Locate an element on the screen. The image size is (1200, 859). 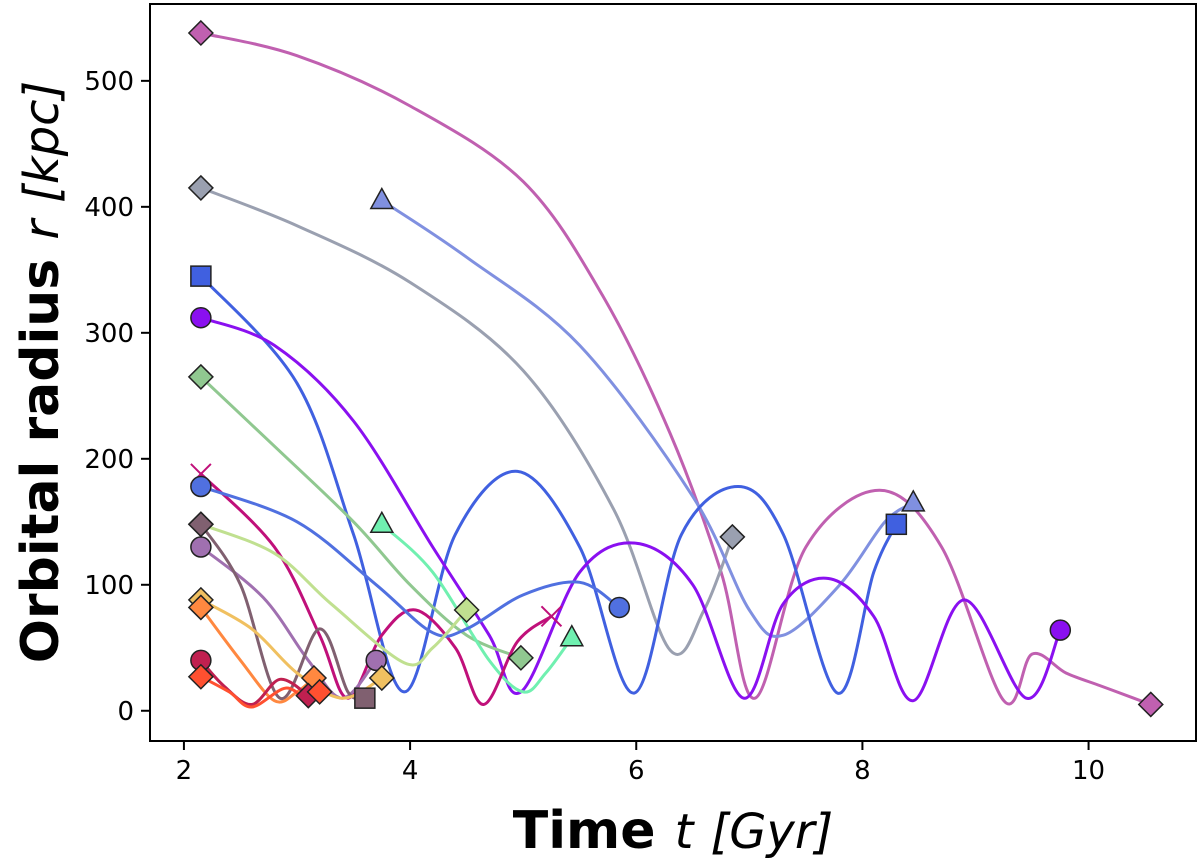
orbit-slate-blue-start-marker is located at coordinates (201, 486).